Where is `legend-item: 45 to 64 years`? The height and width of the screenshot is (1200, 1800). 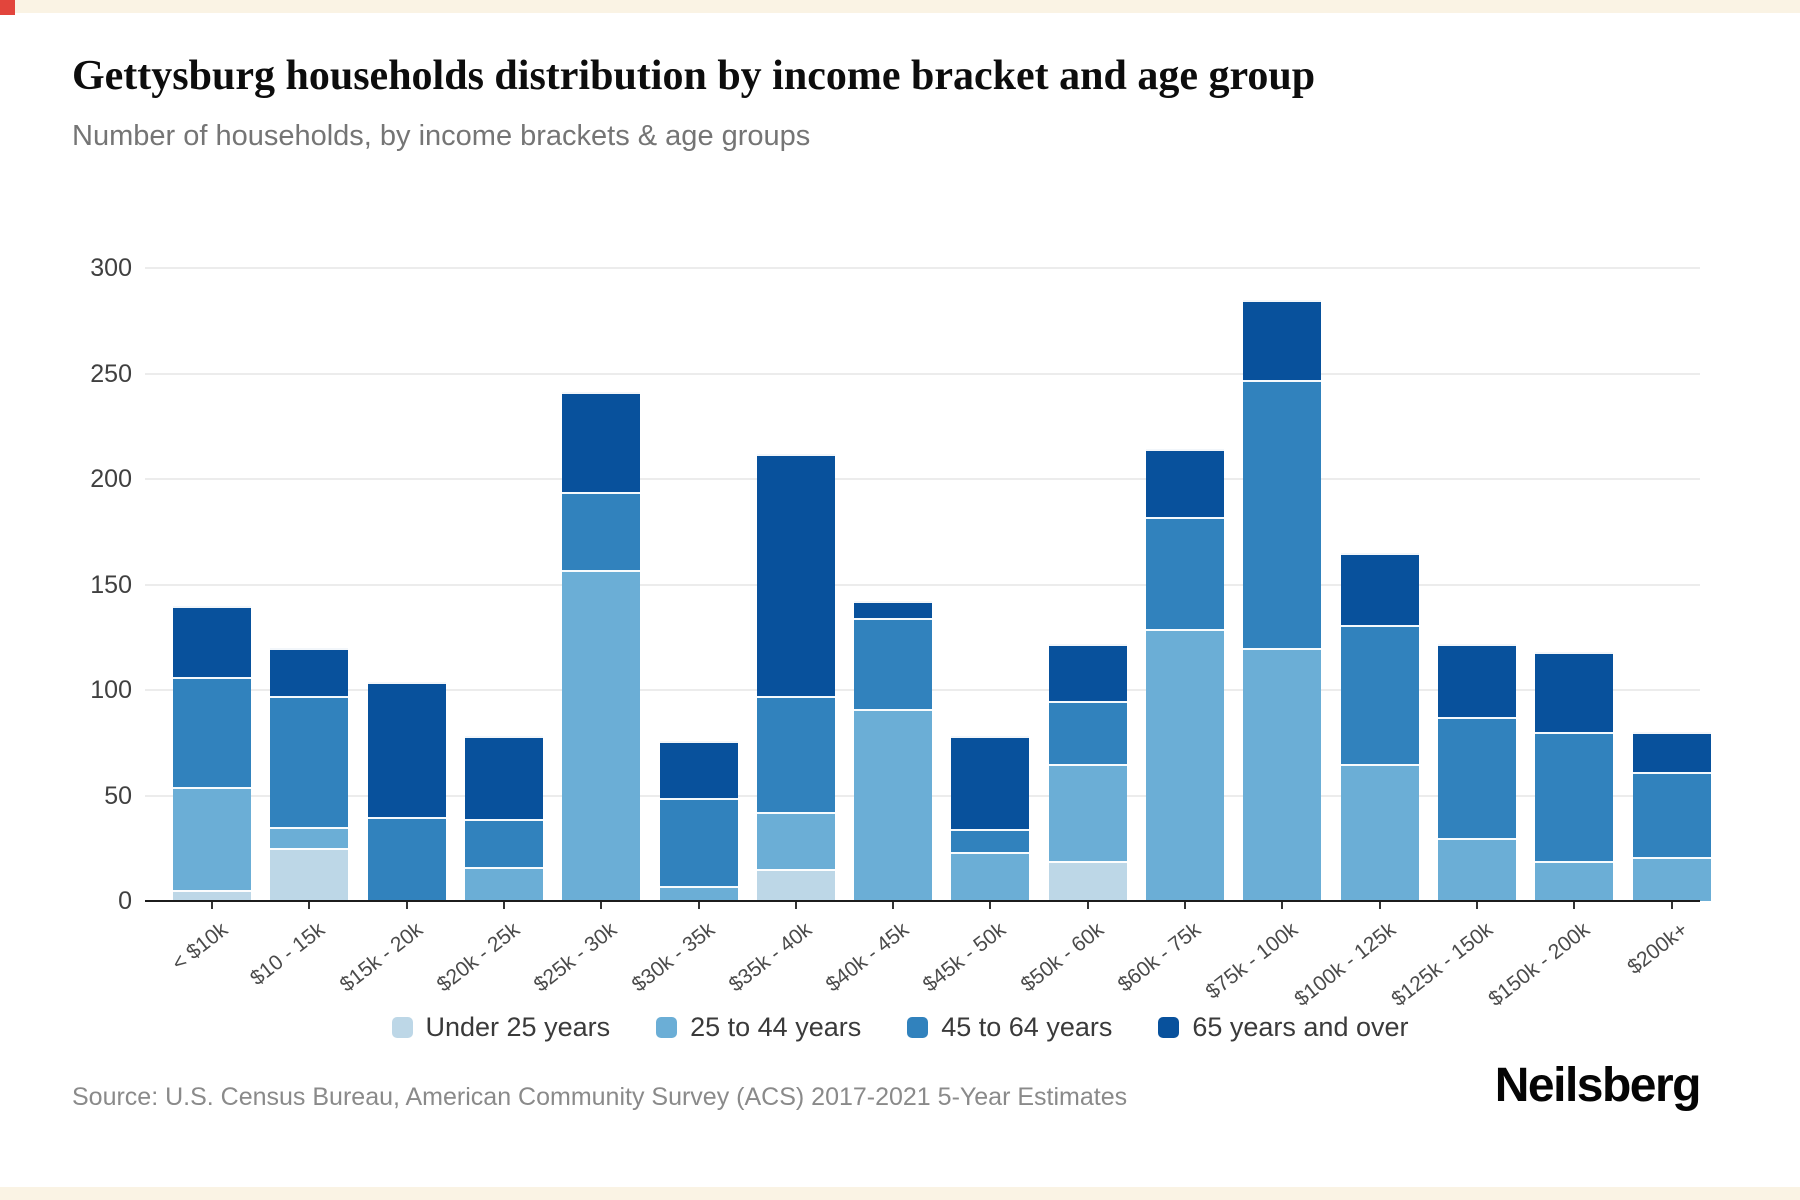
legend-item: 45 to 64 years is located at coordinates (1009, 1027).